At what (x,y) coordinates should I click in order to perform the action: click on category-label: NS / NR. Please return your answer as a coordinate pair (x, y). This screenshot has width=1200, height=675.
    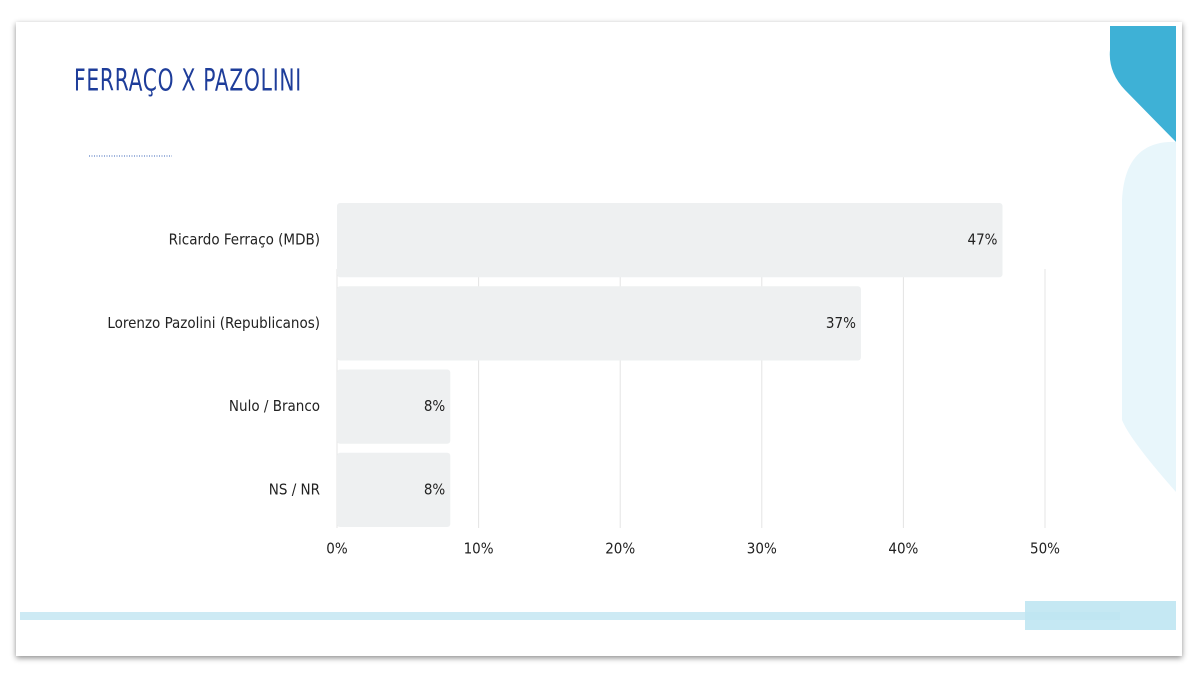
    Looking at the image, I should click on (294, 489).